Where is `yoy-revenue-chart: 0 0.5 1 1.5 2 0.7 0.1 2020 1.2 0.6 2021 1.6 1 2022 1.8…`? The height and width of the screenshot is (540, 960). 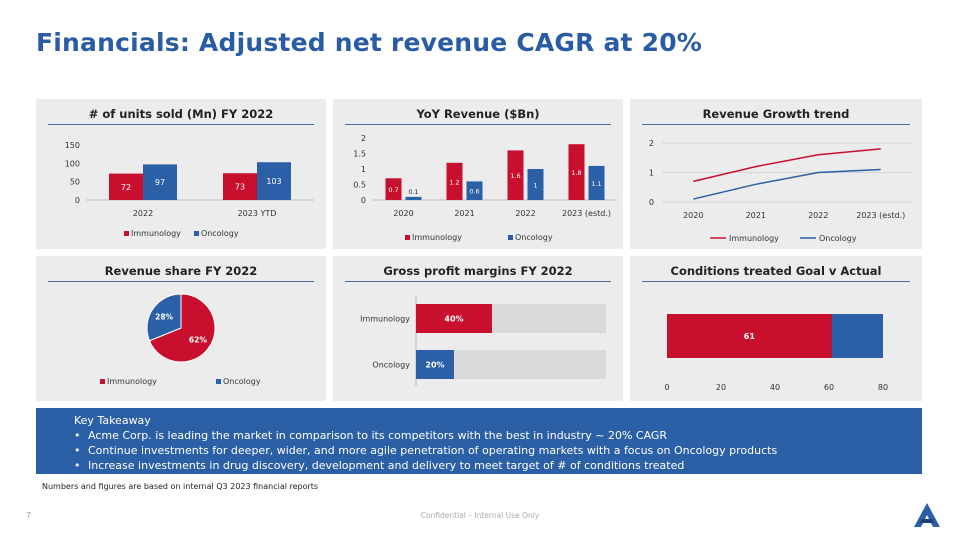 yoy-revenue-chart: 0 0.5 1 1.5 2 0.7 0.1 2020 1.2 0.6 2021 1.6 1 2022 1.8… is located at coordinates (485, 188).